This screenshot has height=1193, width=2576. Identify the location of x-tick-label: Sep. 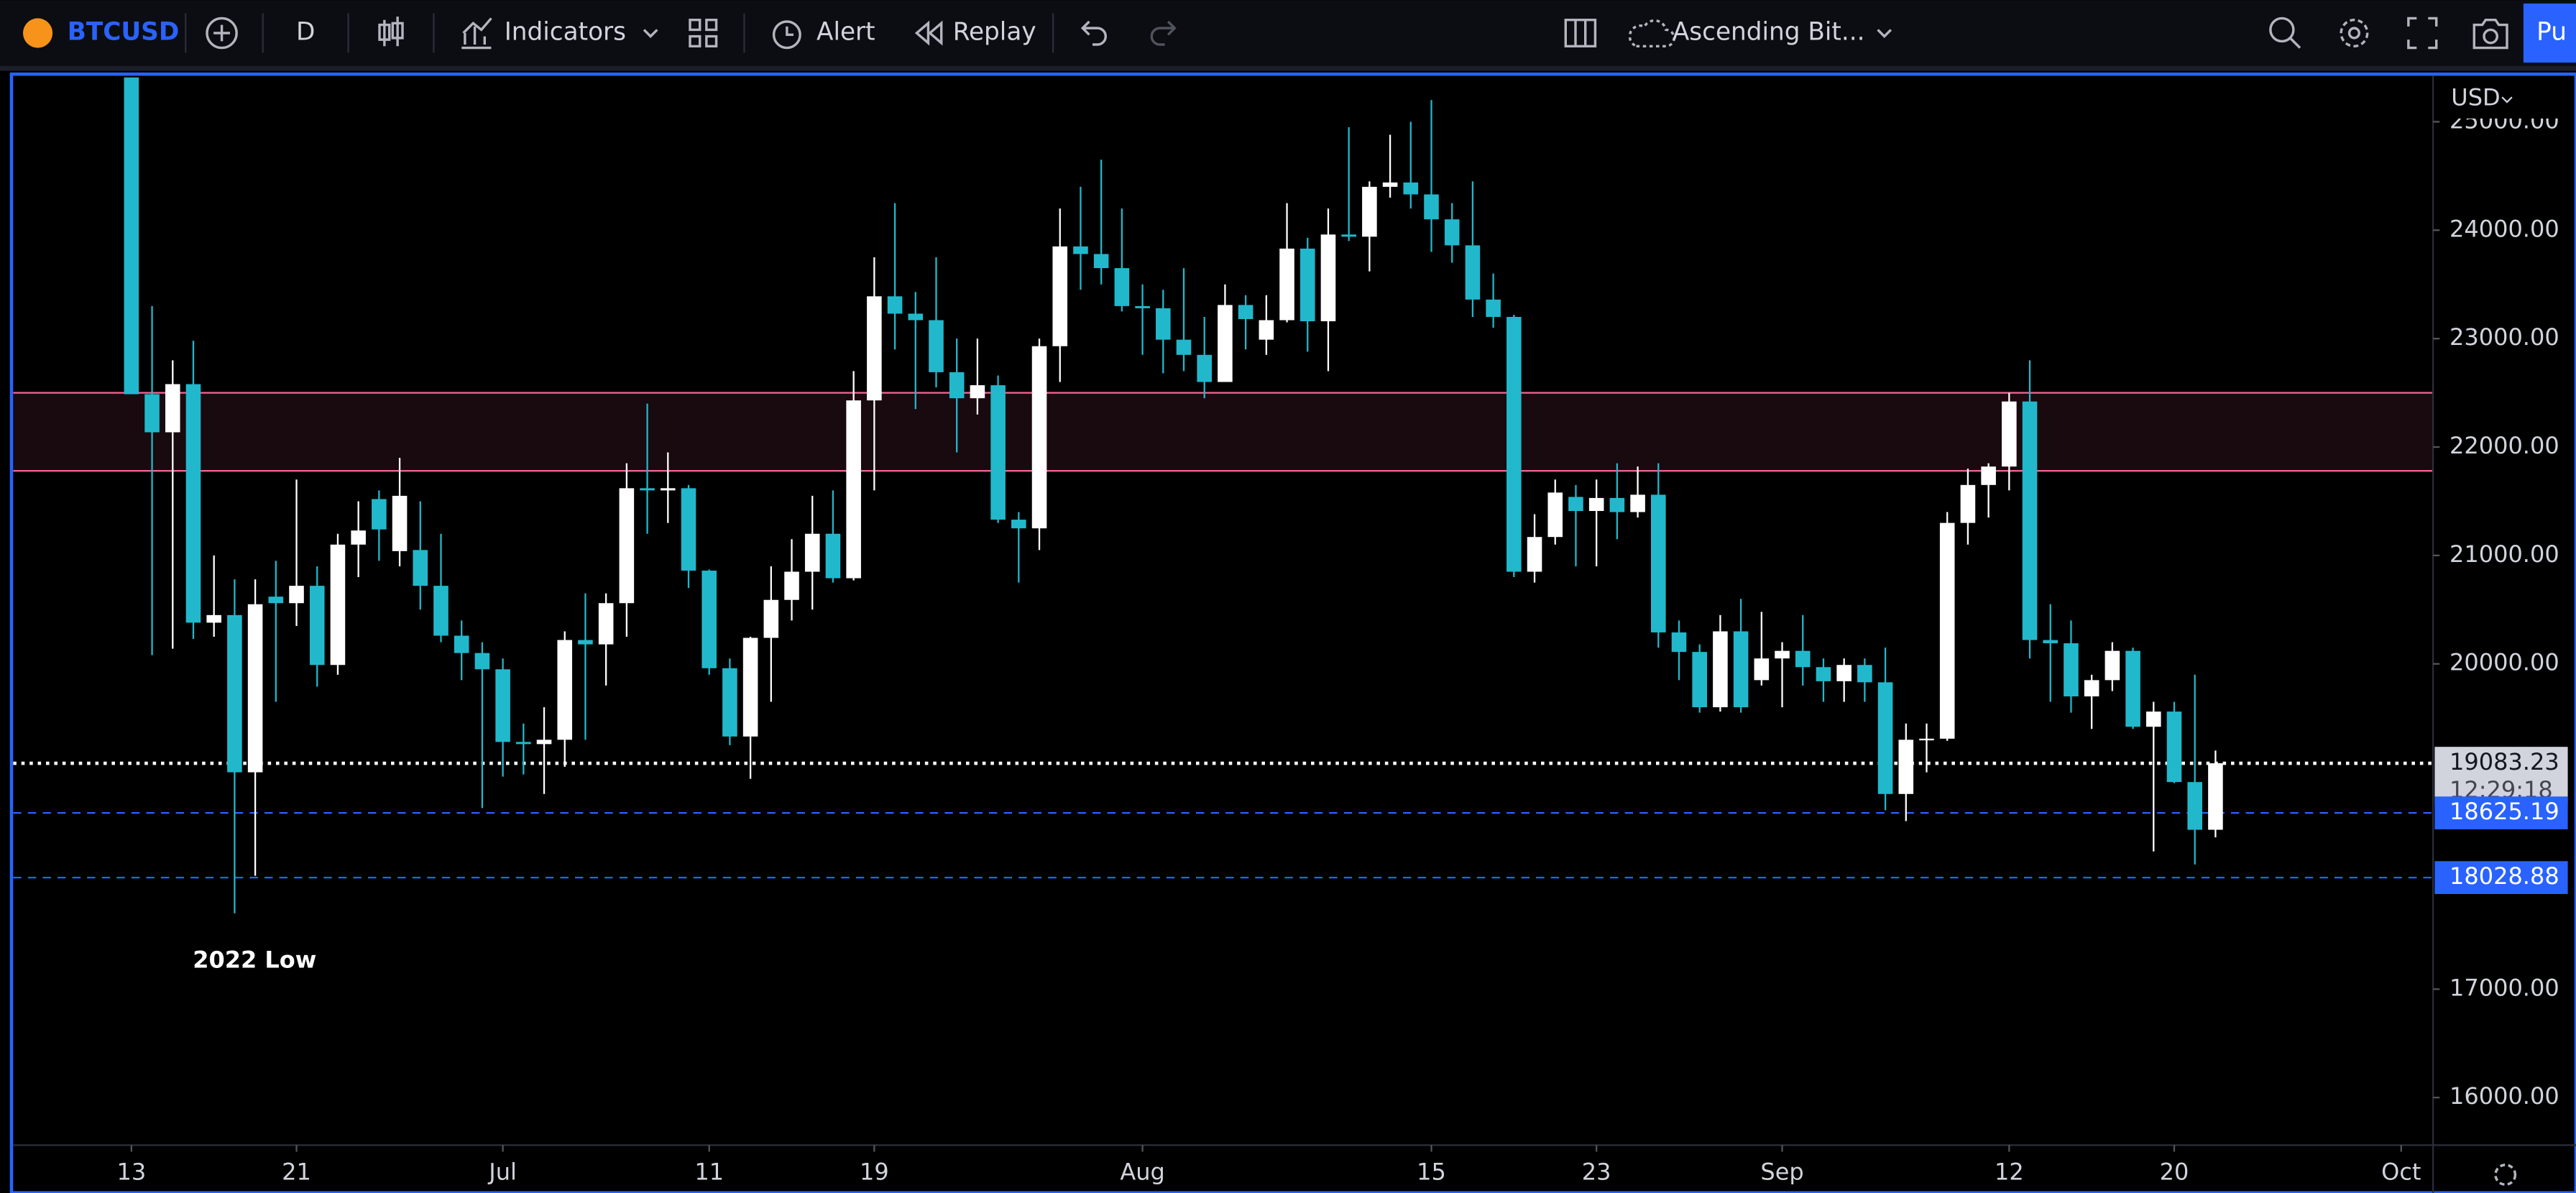
(1781, 1171).